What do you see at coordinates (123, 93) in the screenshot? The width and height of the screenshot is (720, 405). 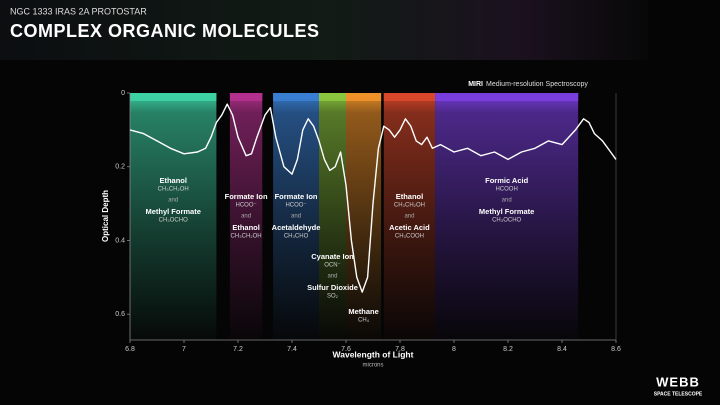 I see `y-tick-label: 0` at bounding box center [123, 93].